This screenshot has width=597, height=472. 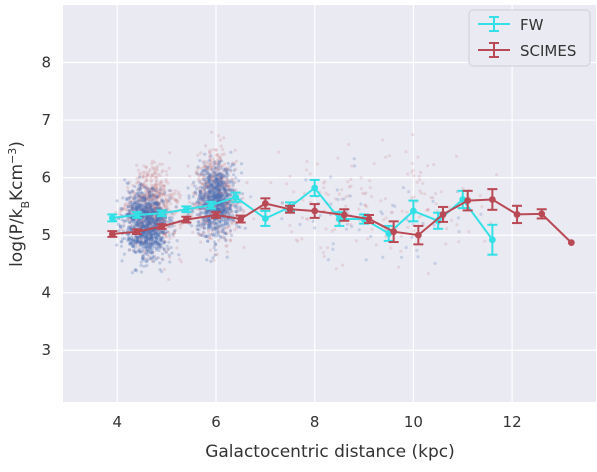 What do you see at coordinates (17, 237) in the screenshot?
I see `y-axis-label-main: log(P/k` at bounding box center [17, 237].